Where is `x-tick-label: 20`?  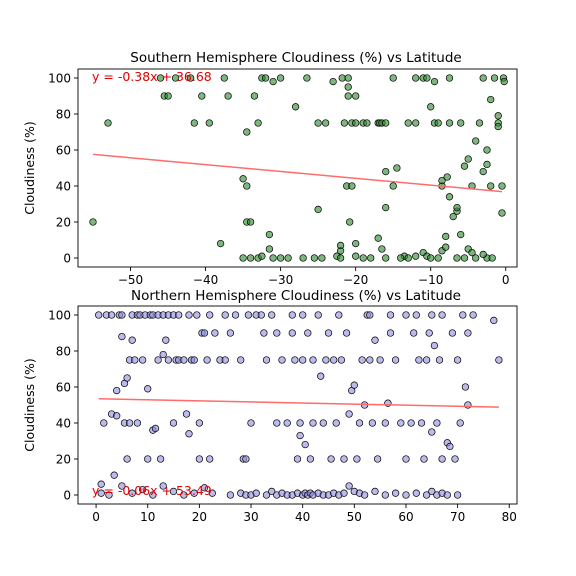 x-tick-label: 20 is located at coordinates (199, 517).